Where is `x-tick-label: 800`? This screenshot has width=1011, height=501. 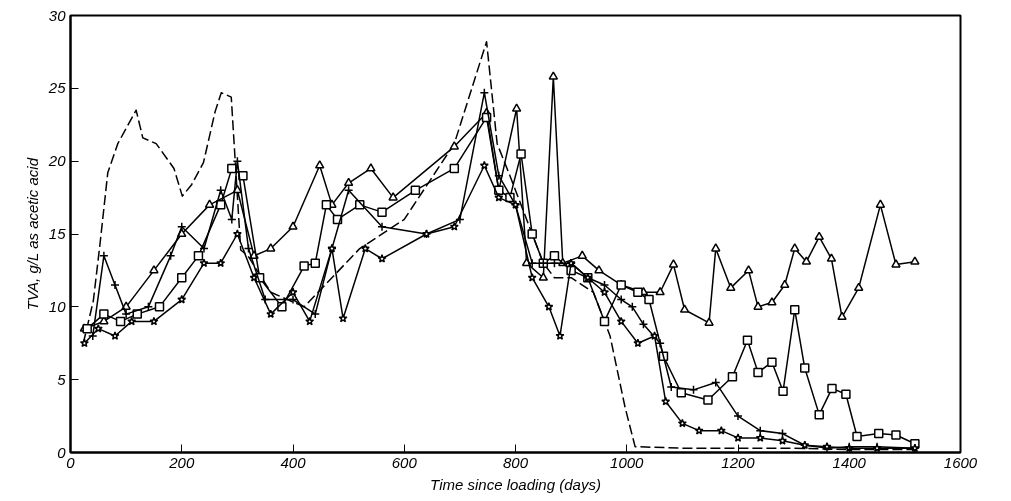
x-tick-label: 800 is located at coordinates (515, 462).